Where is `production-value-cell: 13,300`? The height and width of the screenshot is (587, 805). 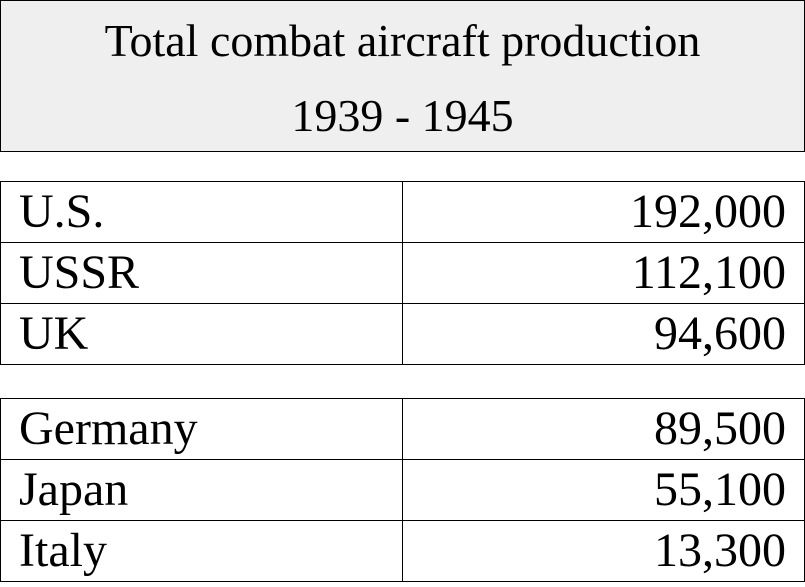
production-value-cell: 13,300 is located at coordinates (603, 551).